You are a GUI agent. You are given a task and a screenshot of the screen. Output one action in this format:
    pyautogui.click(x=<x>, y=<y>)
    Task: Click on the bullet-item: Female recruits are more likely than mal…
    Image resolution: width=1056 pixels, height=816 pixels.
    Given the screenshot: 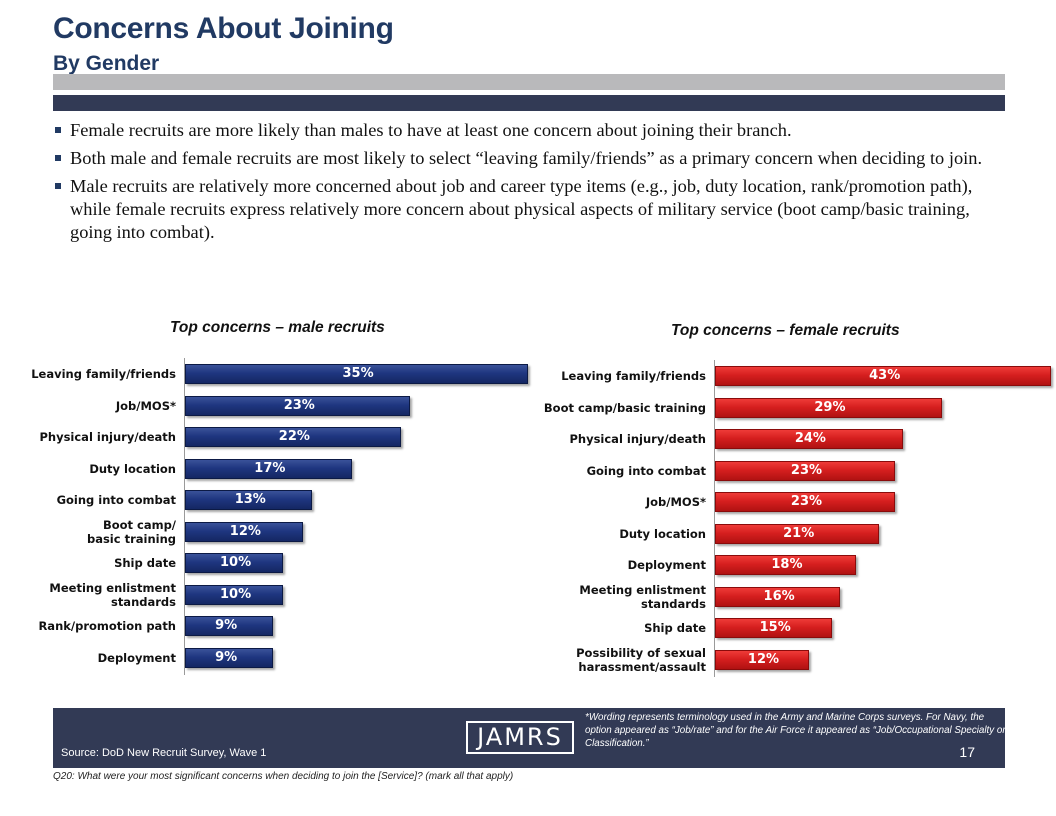 What is the action you would take?
    pyautogui.click(x=533, y=130)
    